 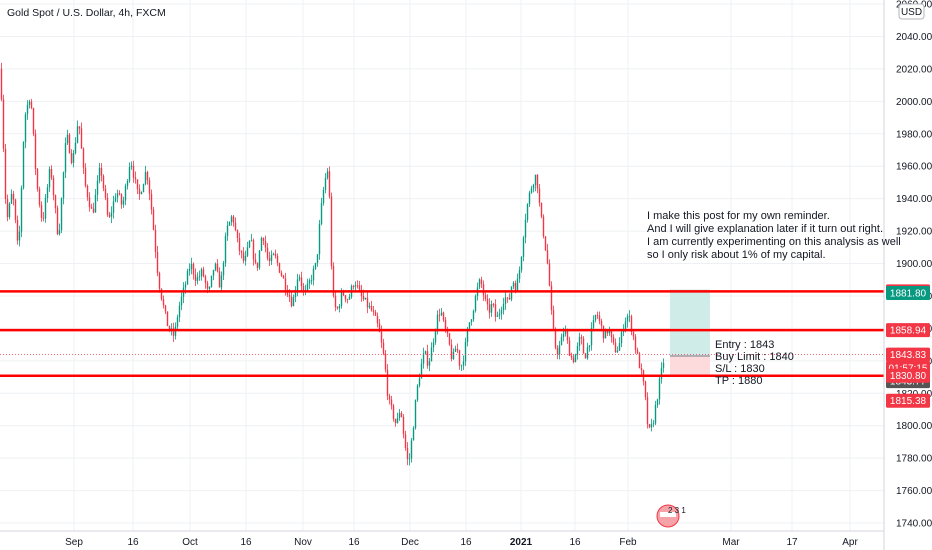 I want to click on currency-button, so click(x=911, y=11).